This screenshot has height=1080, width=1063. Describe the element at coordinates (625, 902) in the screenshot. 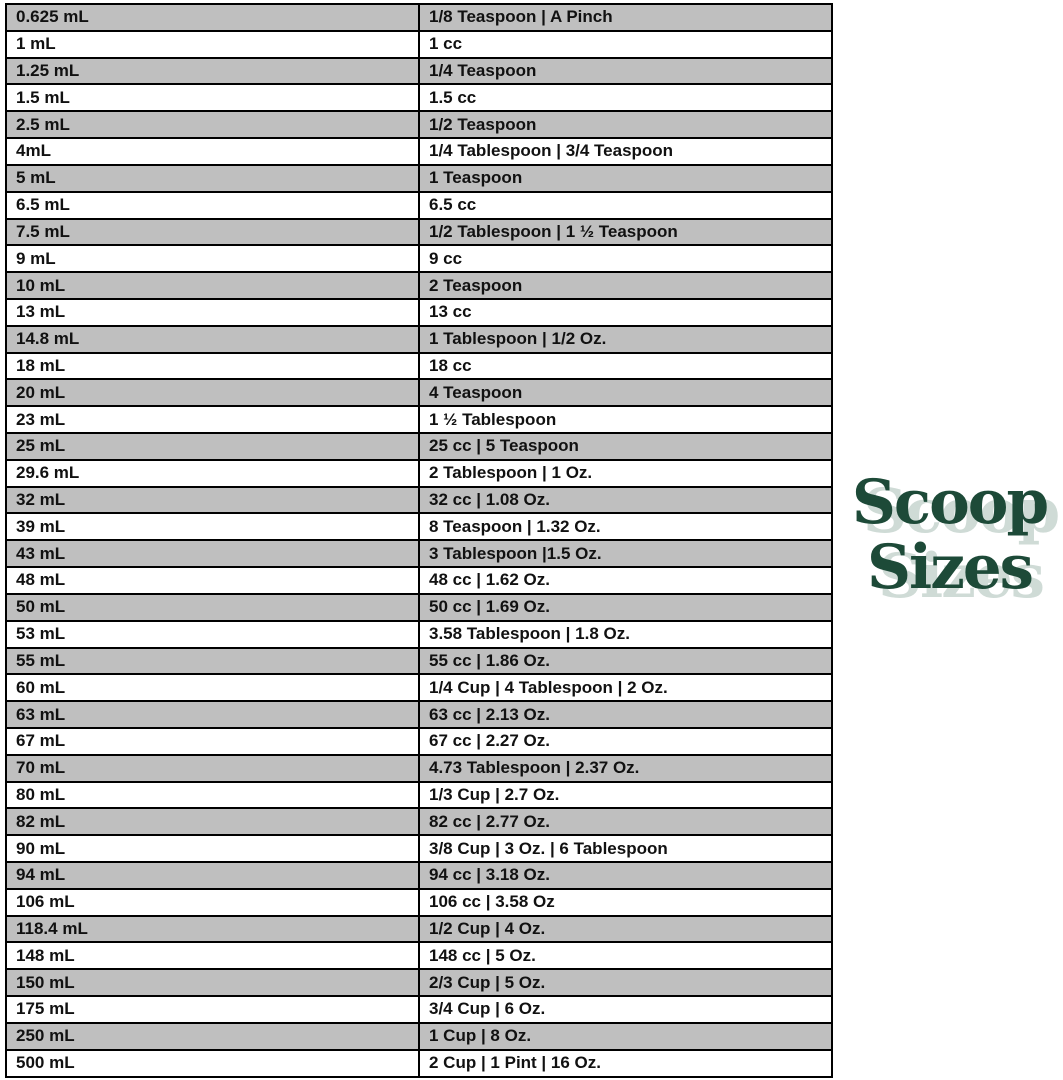

I see `cell-conversion: 106 cc | 3.58 Oz` at that location.